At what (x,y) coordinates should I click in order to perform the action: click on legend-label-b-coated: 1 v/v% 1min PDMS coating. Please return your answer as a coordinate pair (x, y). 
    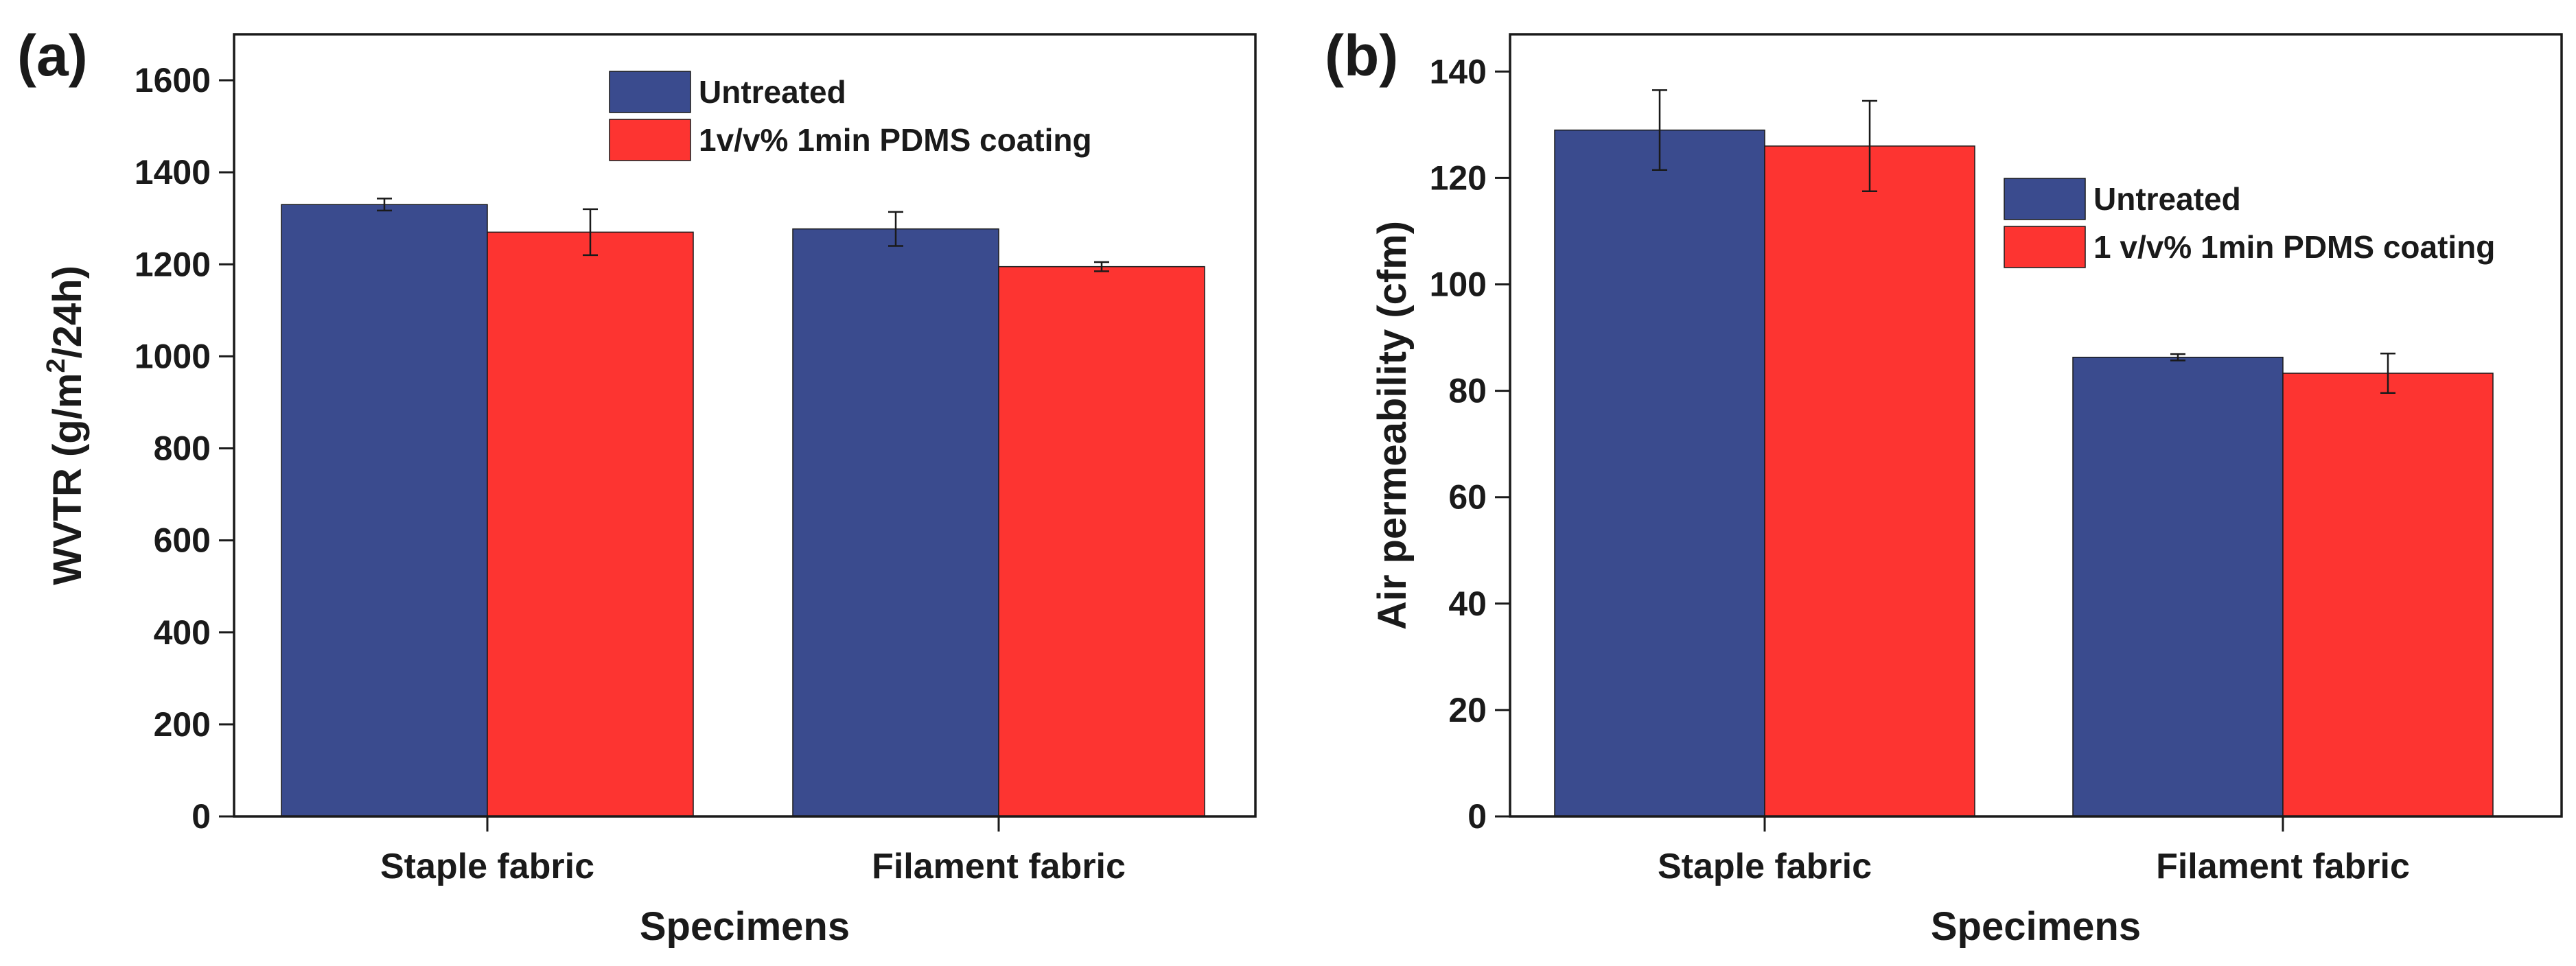
    Looking at the image, I should click on (2294, 247).